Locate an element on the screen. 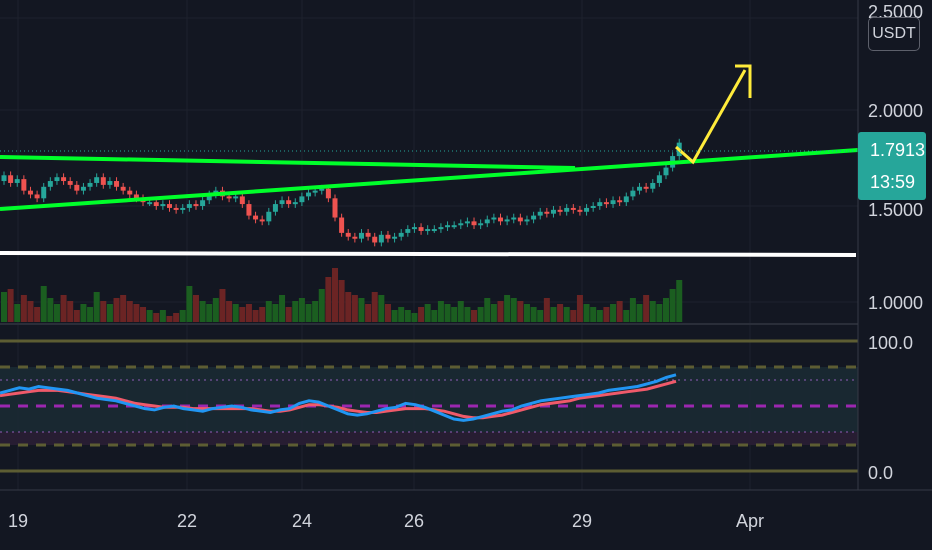 Image resolution: width=932 pixels, height=550 pixels. oscillator-axis: 100.0 0.0 is located at coordinates (890, 408).